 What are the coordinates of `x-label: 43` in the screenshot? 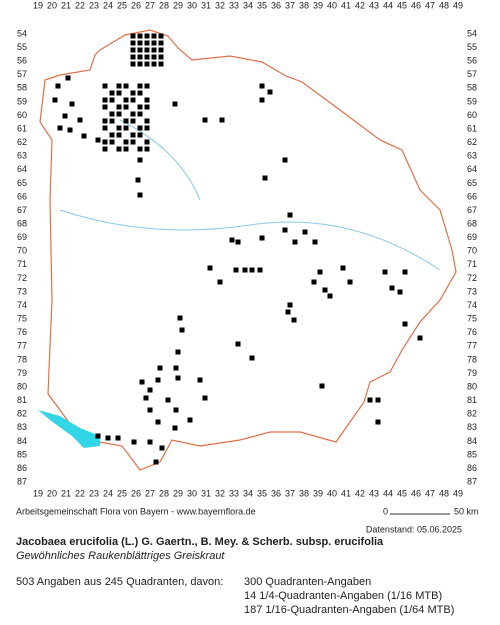 It's located at (374, 5).